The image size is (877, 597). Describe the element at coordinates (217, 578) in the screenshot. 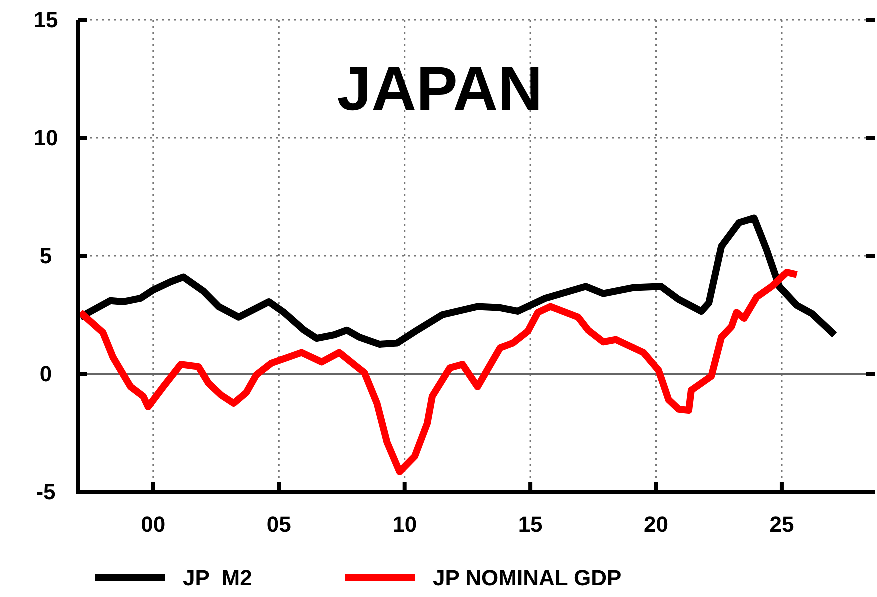

I see `legend-label: JP M2` at that location.